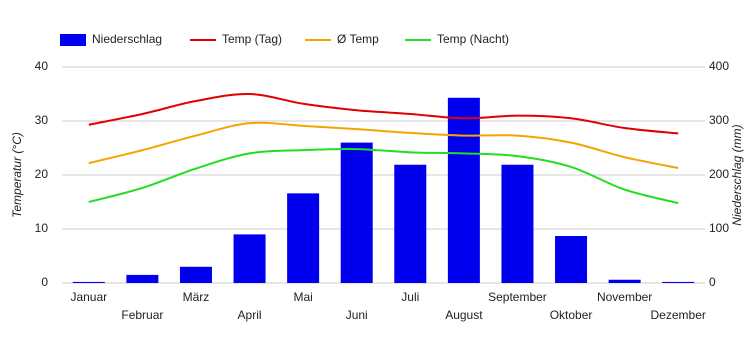  Describe the element at coordinates (464, 315) in the screenshot. I see `x-tick-label: August` at that location.